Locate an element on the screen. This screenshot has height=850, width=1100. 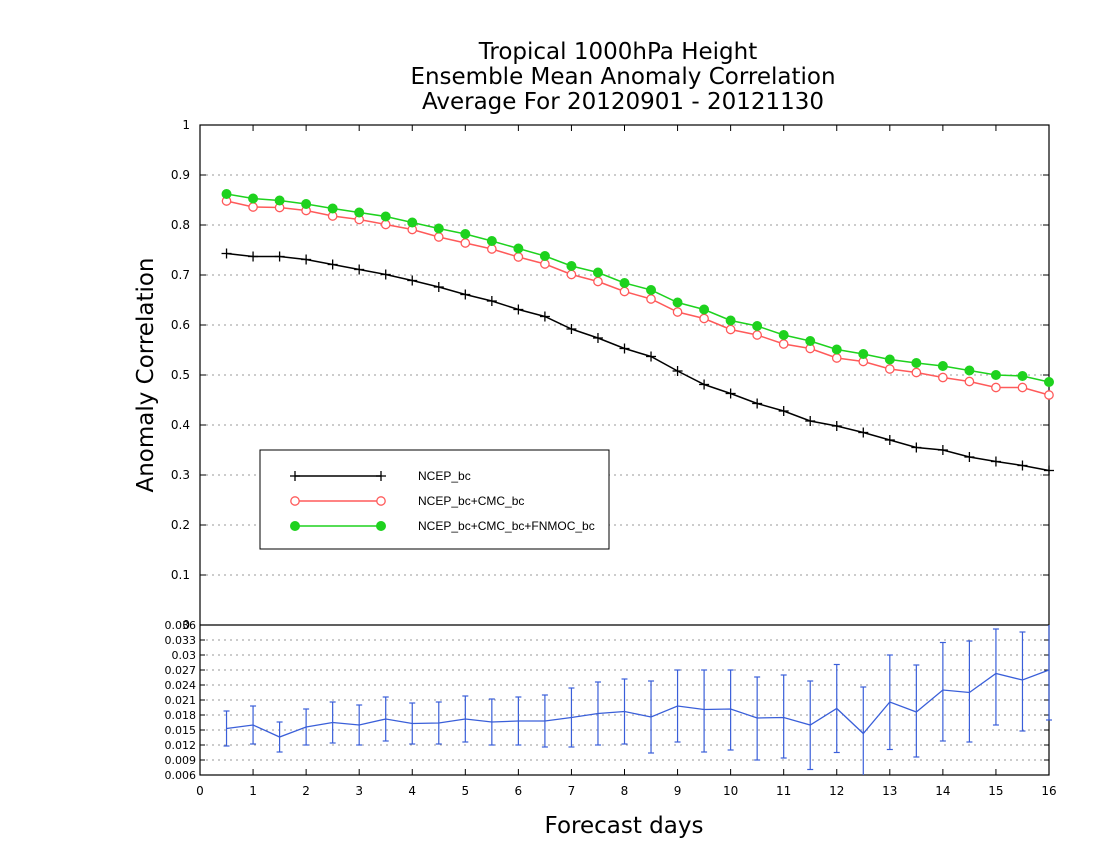
sub-y-tick-label: 0.012 is located at coordinates (181, 745).